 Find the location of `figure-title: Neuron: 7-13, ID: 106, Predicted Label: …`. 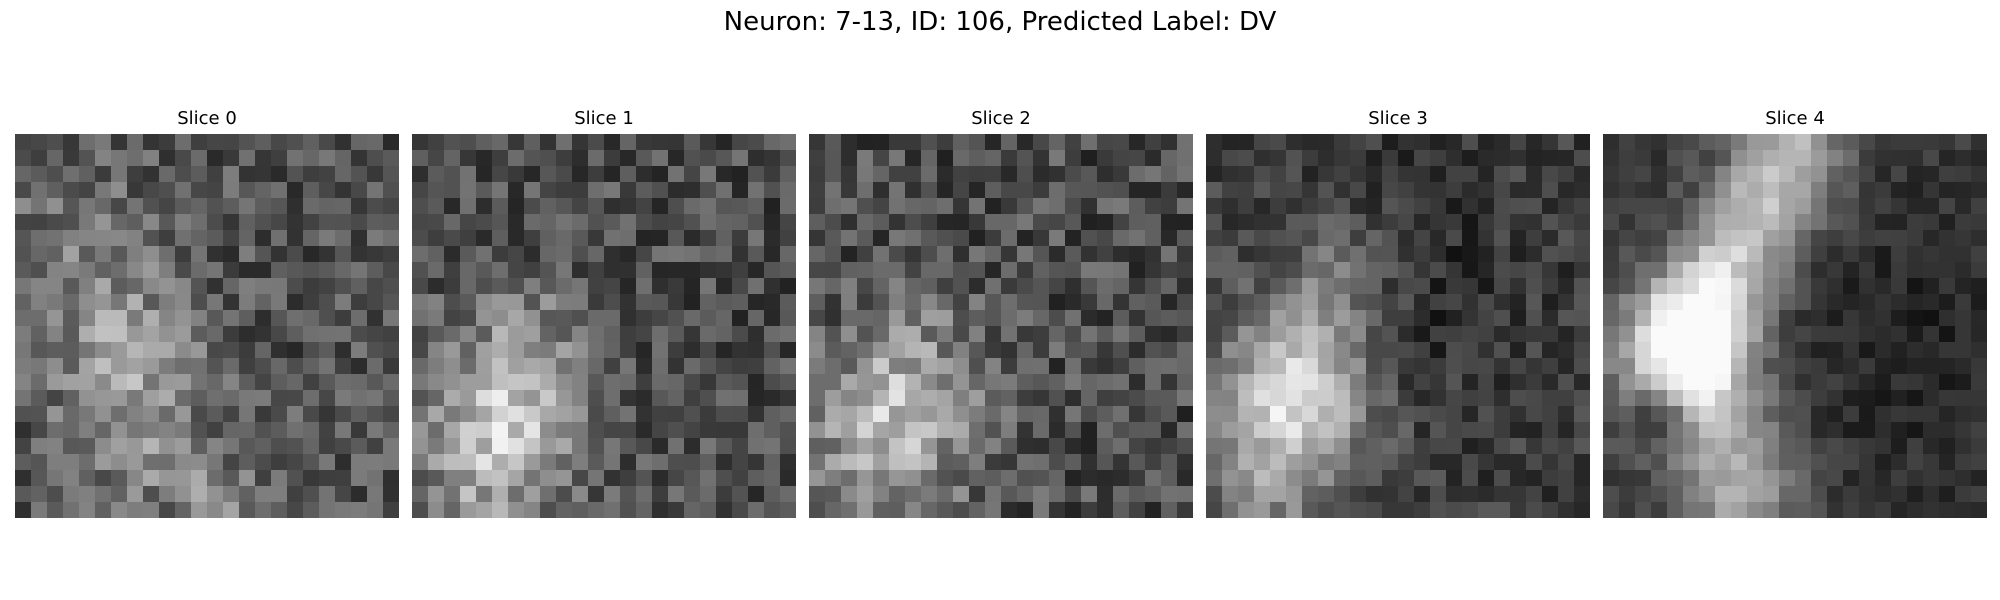

figure-title: Neuron: 7-13, ID: 106, Predicted Label: … is located at coordinates (1000, 22).